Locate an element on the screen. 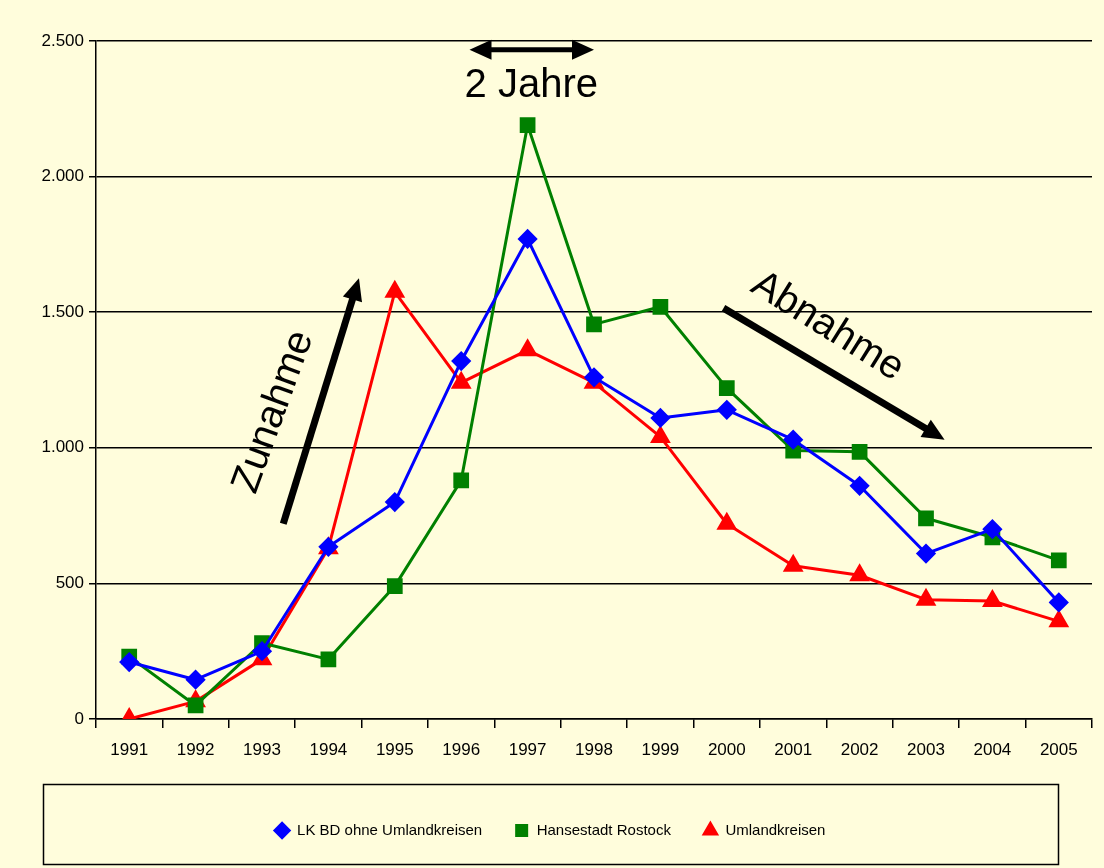 Image resolution: width=1104 pixels, height=868 pixels. legend-label: Umlandkreisen is located at coordinates (775, 829).